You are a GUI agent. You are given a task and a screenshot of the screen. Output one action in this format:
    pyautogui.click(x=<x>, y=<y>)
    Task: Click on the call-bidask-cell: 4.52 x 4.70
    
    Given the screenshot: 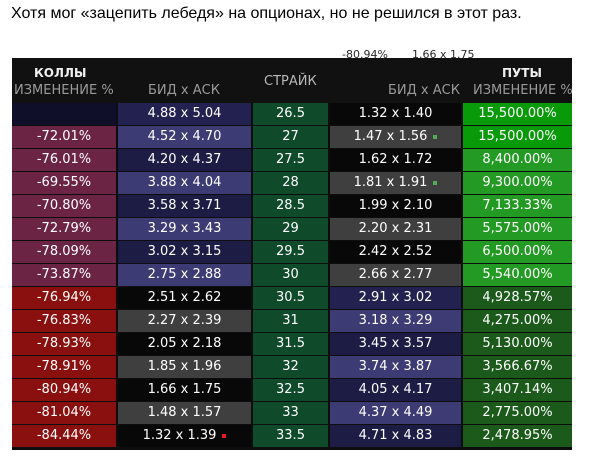 What is the action you would take?
    pyautogui.click(x=184, y=137)
    